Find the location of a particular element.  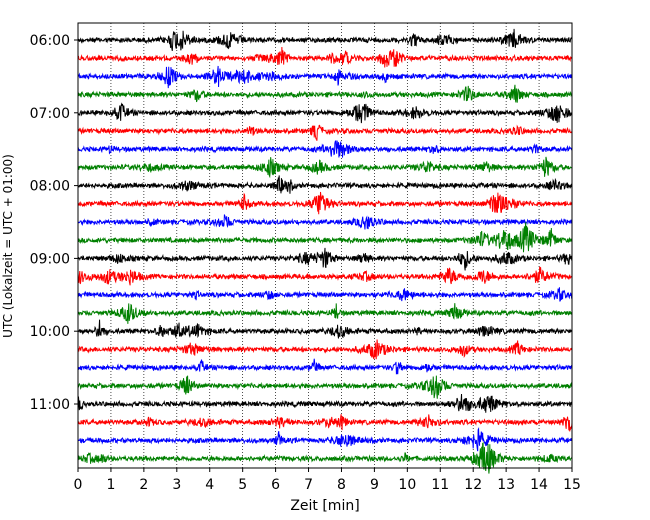

y-axis-label: UTC (Lokalzeit = UTC + 01:00) is located at coordinates (8, 246).